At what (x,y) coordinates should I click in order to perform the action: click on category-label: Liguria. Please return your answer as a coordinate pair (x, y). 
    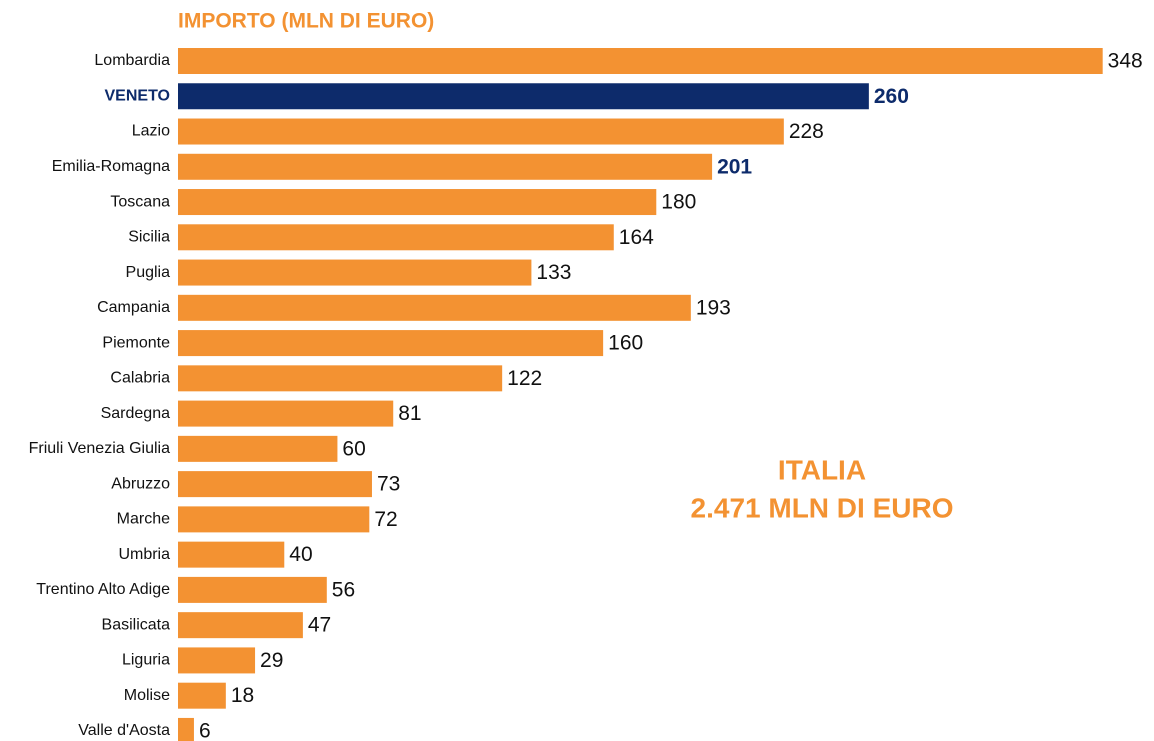
    Looking at the image, I should click on (146, 660).